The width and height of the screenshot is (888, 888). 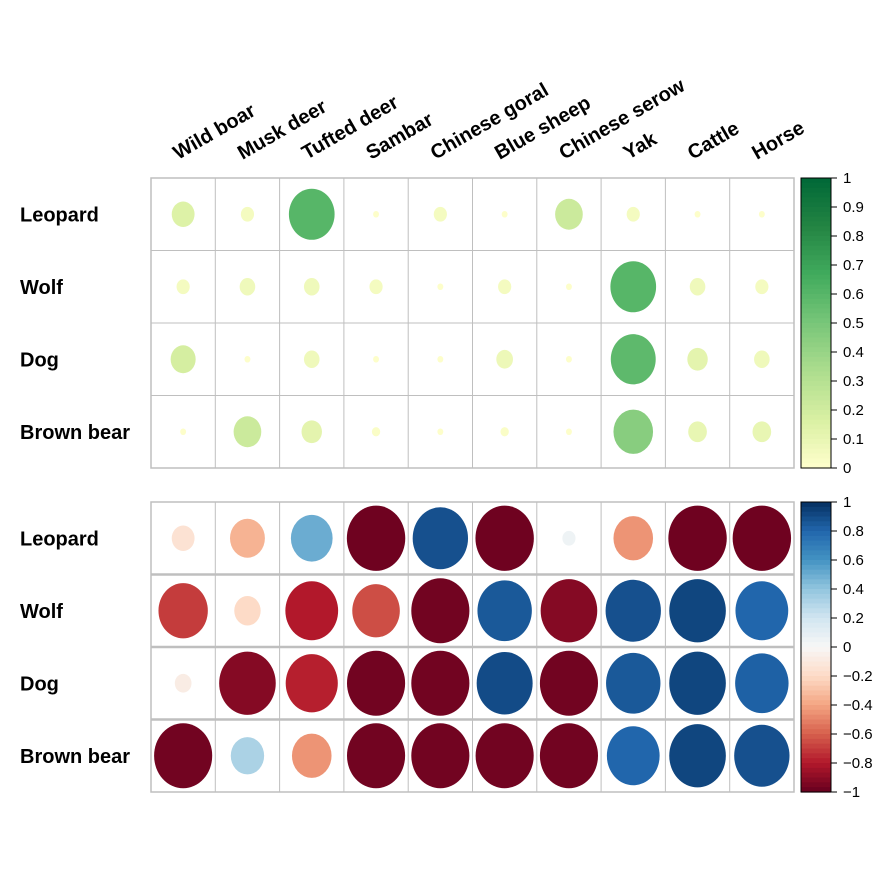 What do you see at coordinates (858, 734) in the screenshot?
I see `colorbar-tick-label: −0.6` at bounding box center [858, 734].